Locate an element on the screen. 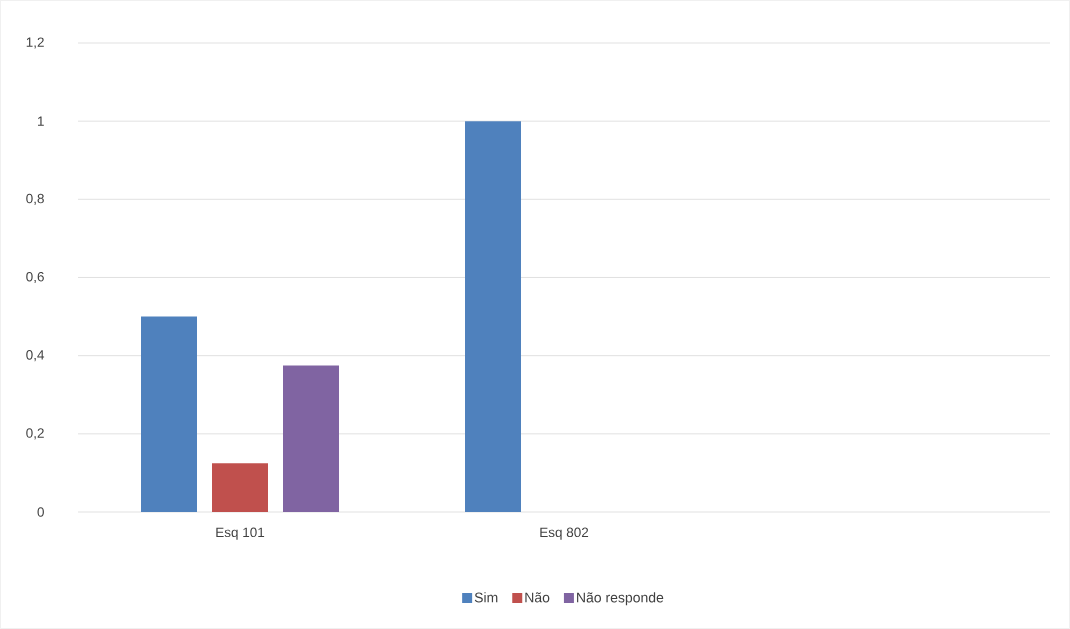 The width and height of the screenshot is (1070, 629). y-tick-label: 1 is located at coordinates (41, 121).